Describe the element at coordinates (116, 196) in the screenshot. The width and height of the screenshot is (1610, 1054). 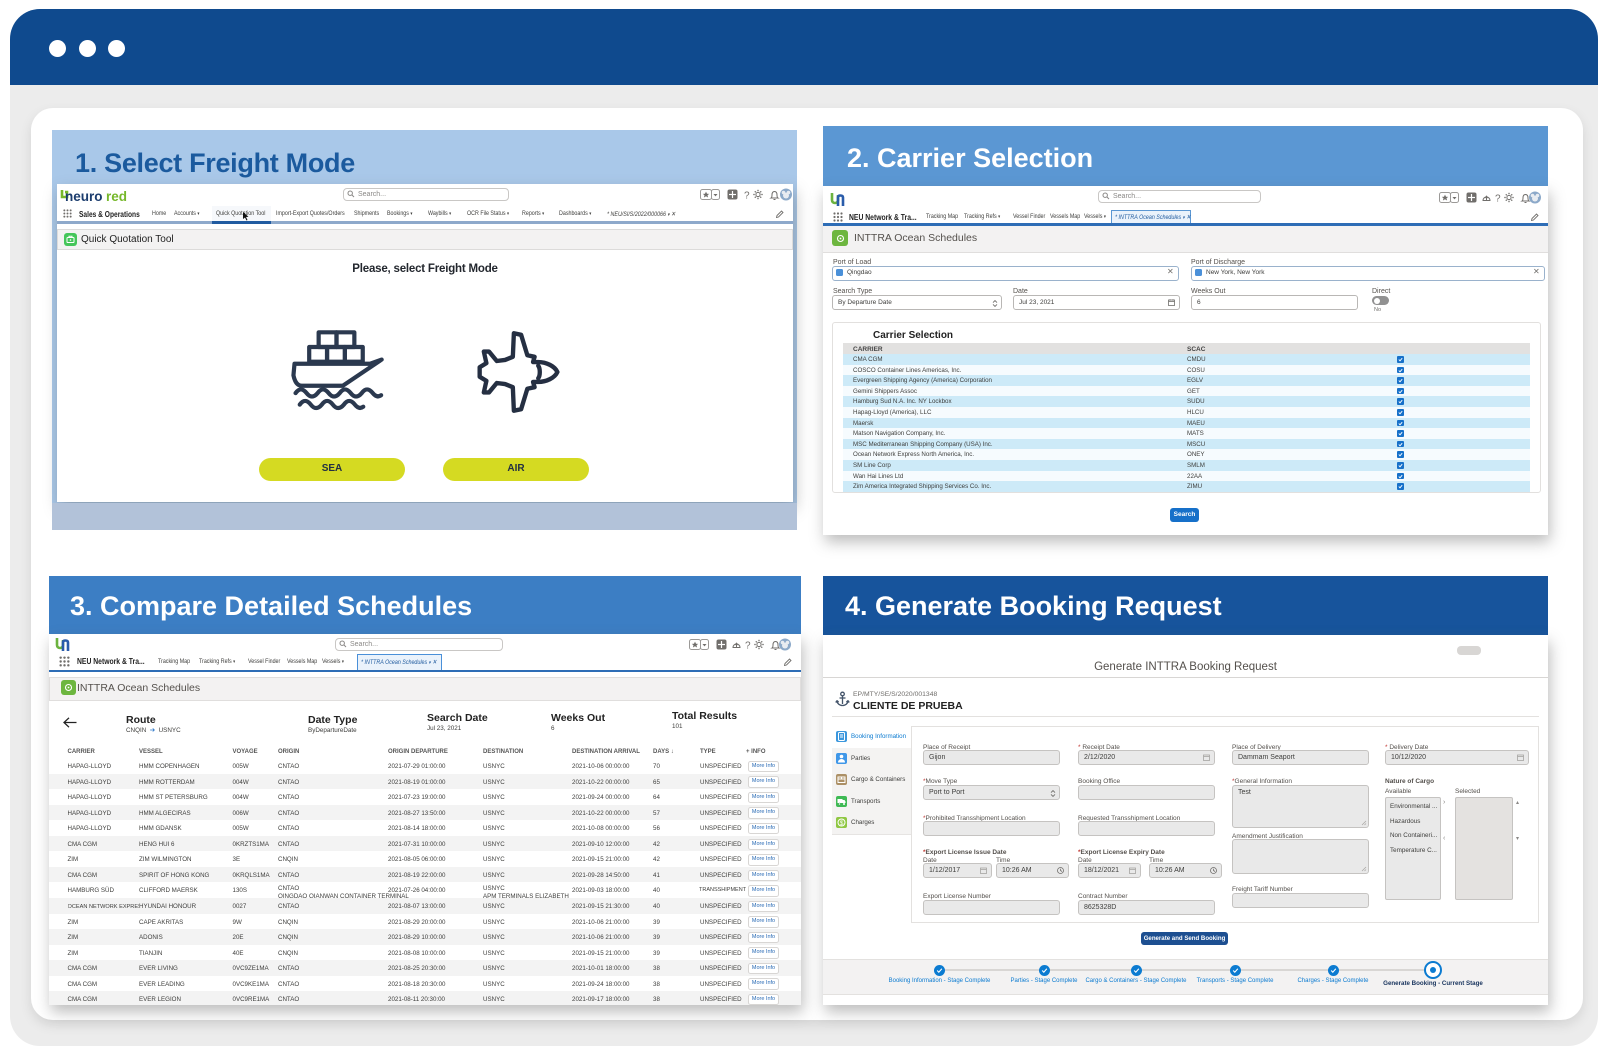
I see `svg-text: red` at that location.